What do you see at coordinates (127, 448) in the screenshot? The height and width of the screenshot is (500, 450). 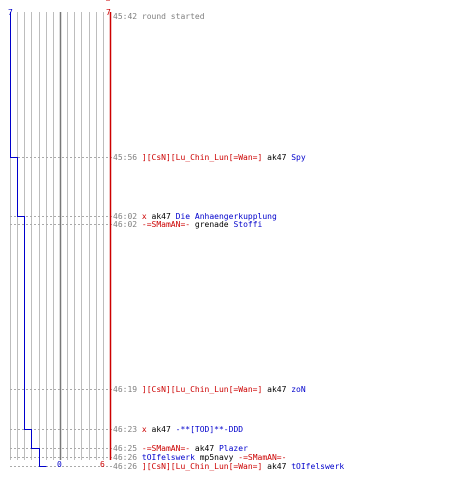 I see `log-time: 46:25` at bounding box center [127, 448].